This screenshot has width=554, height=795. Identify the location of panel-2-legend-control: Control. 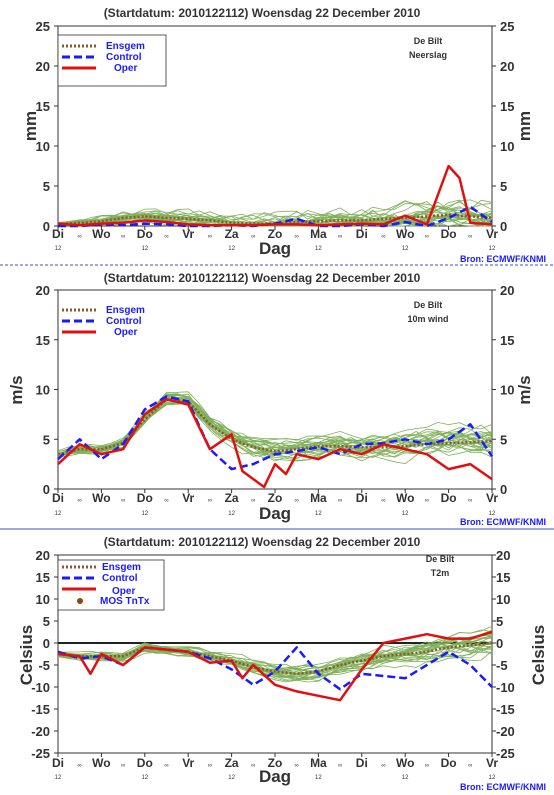
(124, 321).